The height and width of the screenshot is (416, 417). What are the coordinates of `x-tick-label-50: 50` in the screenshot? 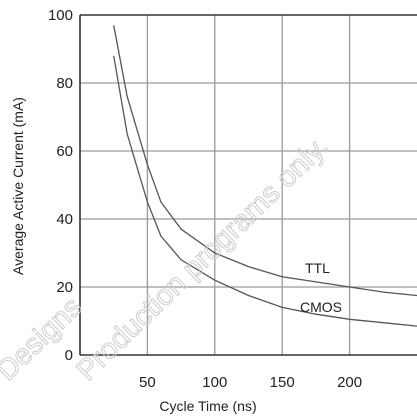 It's located at (147, 382).